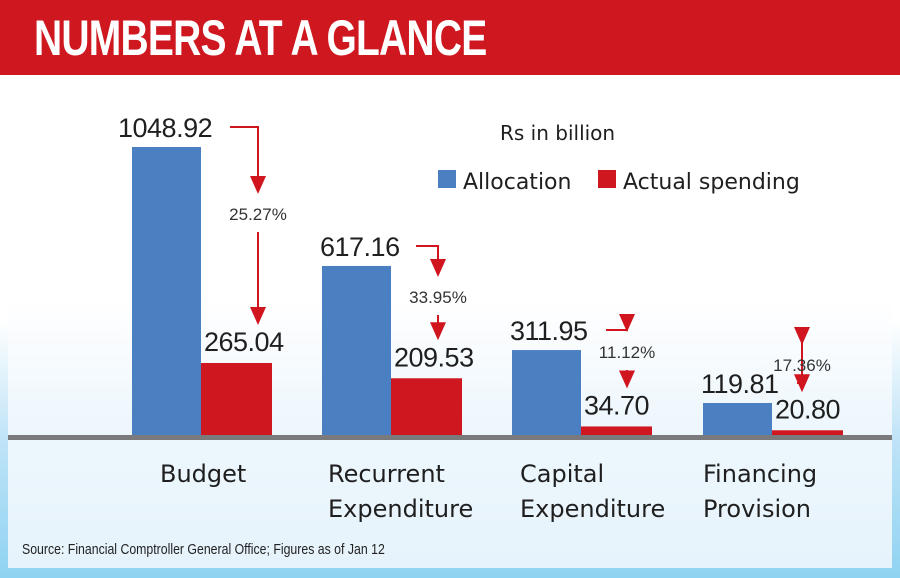  What do you see at coordinates (807, 409) in the screenshot?
I see `value-label-actual: 20.80` at bounding box center [807, 409].